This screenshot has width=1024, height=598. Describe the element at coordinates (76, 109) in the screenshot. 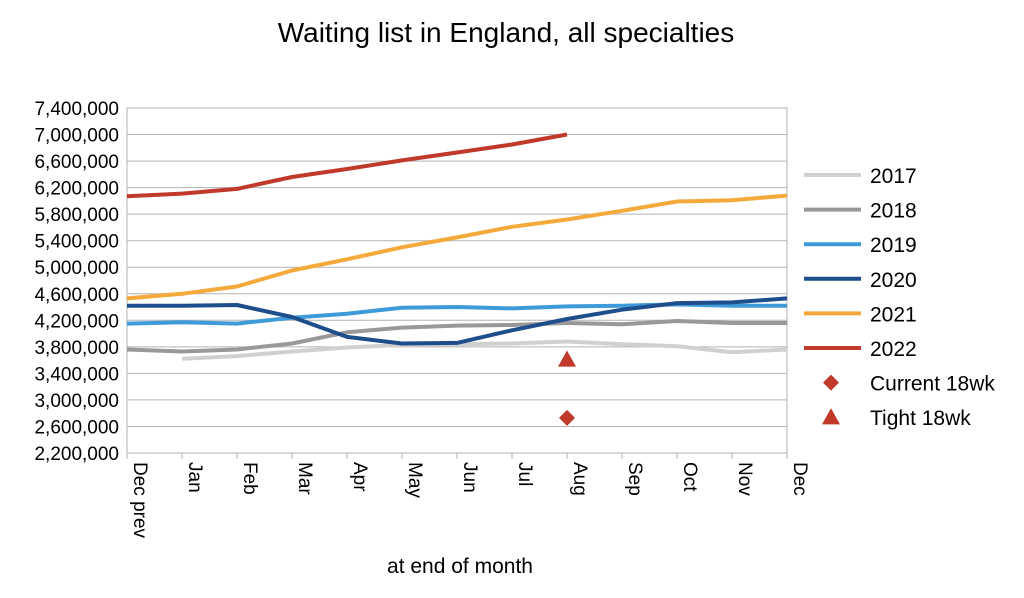

I see `y-tick-label: 7,400,000` at that location.